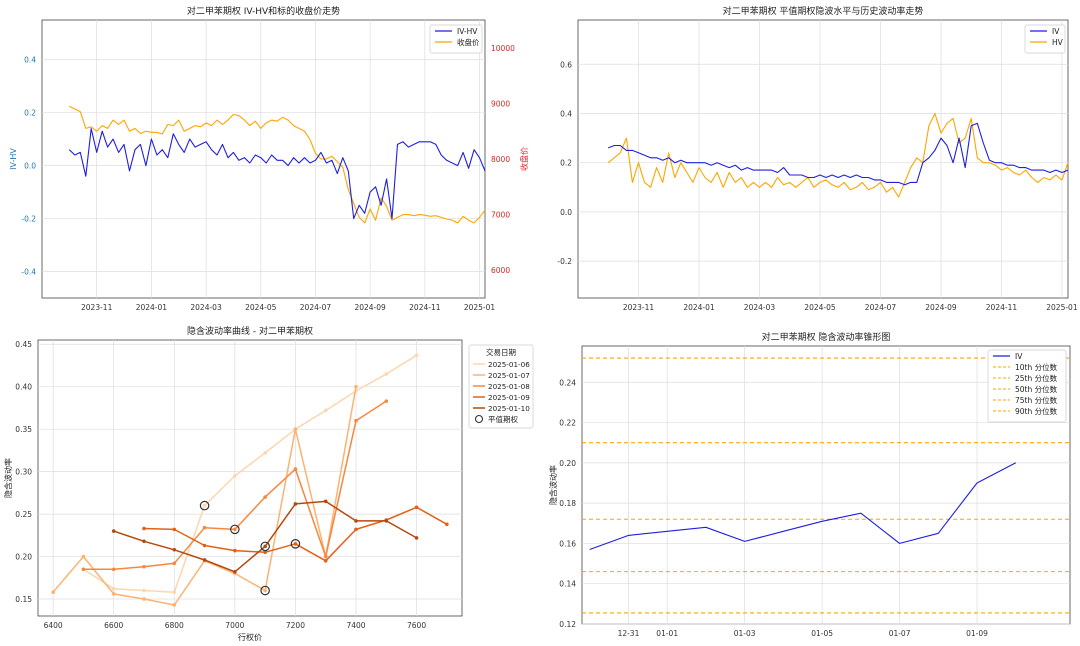 This screenshot has height=646, width=1080. What do you see at coordinates (8, 478) in the screenshot?
I see `y-axis-label: 隐含波动率` at bounding box center [8, 478].